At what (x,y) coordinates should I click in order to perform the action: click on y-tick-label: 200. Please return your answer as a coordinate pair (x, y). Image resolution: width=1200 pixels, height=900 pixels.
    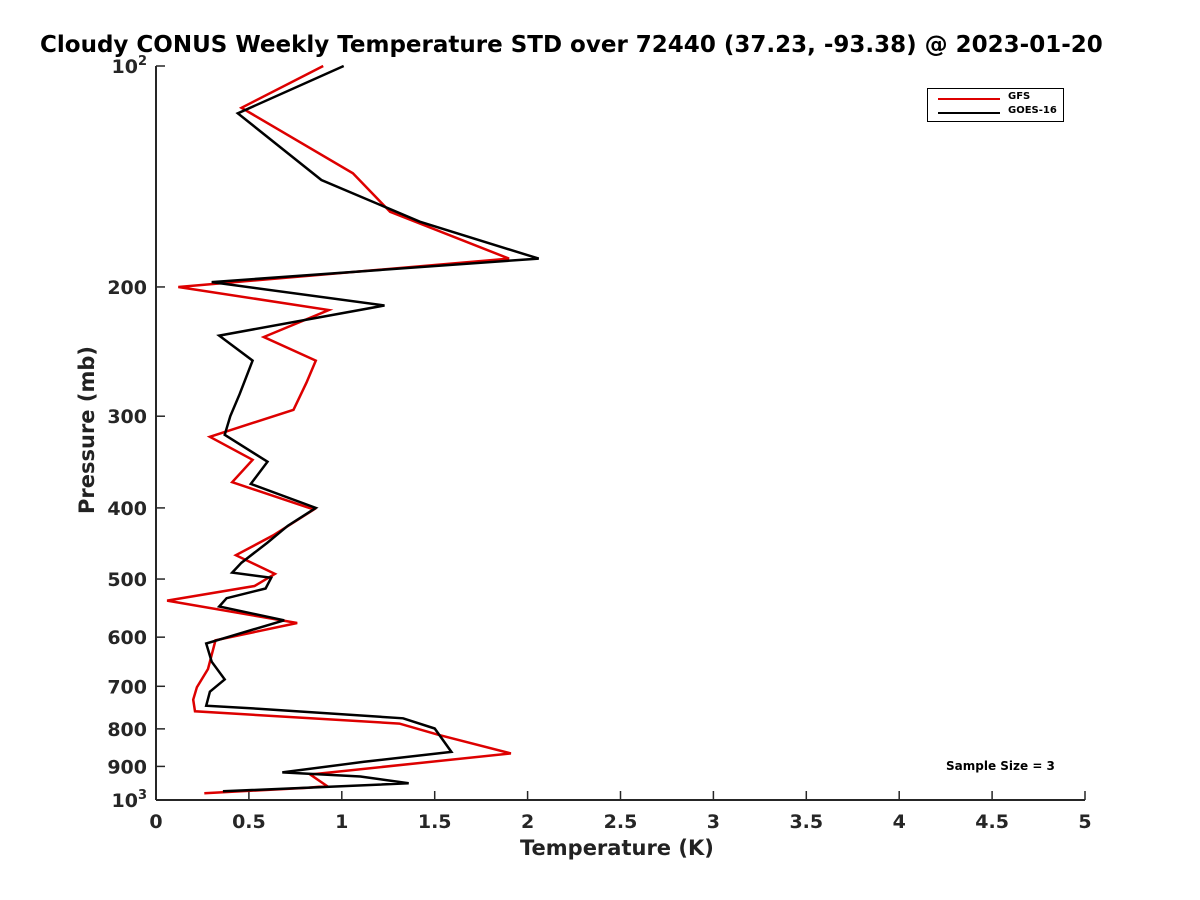
    Looking at the image, I should click on (127, 288).